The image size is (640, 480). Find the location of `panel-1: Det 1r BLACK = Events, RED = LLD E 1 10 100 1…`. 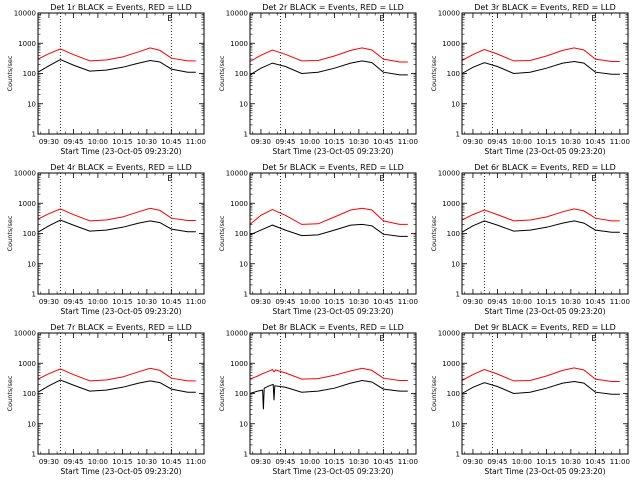

panel-1: Det 1r BLACK = Events, RED = LLD E 1 10 100 1… is located at coordinates (106, 79).